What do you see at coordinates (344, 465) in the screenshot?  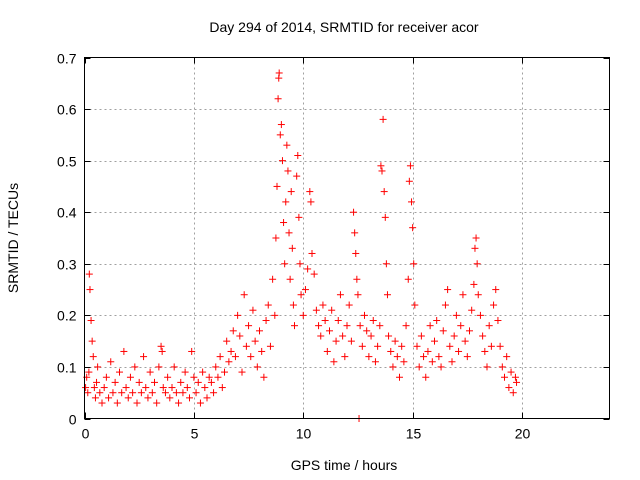 I see `x-axis-title: GPS time / hours` at bounding box center [344, 465].